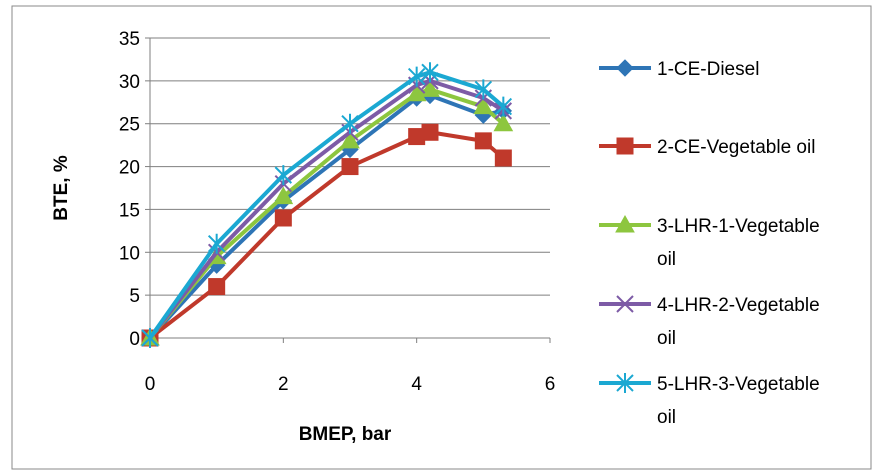  What do you see at coordinates (129, 210) in the screenshot?
I see `y-tick-label: 15` at bounding box center [129, 210].